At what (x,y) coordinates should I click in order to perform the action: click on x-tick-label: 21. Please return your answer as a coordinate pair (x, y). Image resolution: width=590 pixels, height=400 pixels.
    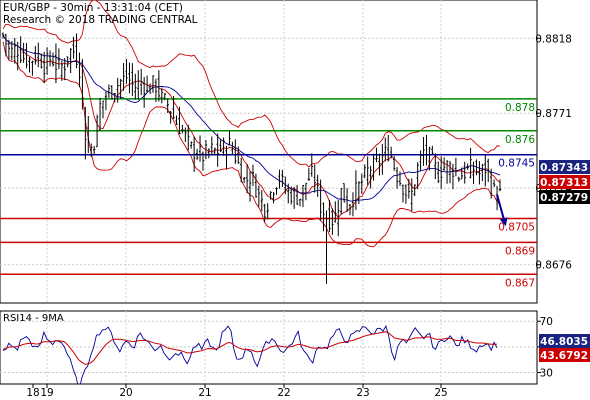
    Looking at the image, I should click on (204, 393).